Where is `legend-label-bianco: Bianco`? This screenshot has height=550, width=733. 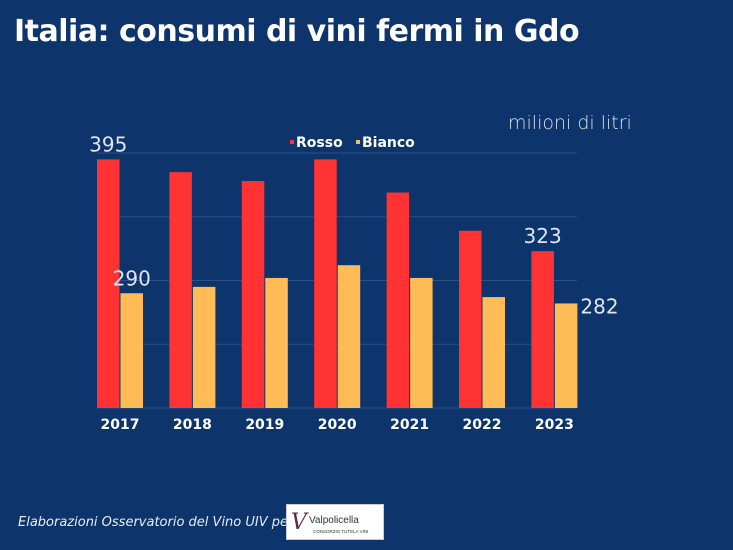 legend-label-bianco: Bianco is located at coordinates (388, 143).